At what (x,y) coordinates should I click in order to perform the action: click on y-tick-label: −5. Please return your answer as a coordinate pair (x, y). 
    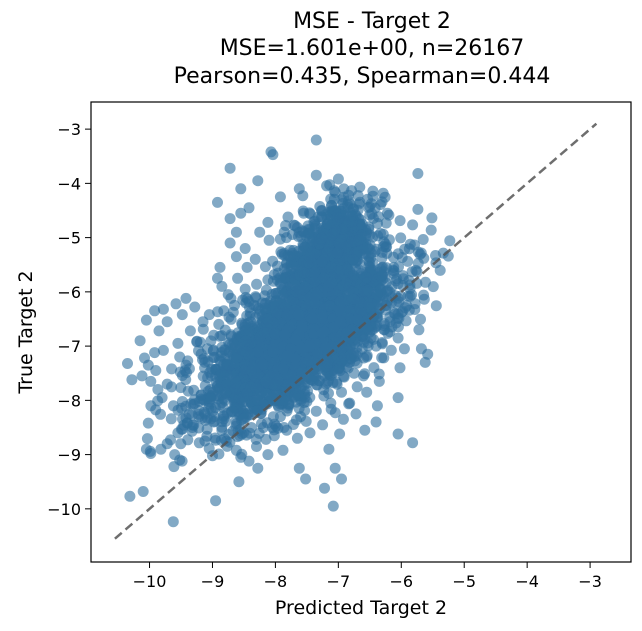
    Looking at the image, I should click on (69, 238).